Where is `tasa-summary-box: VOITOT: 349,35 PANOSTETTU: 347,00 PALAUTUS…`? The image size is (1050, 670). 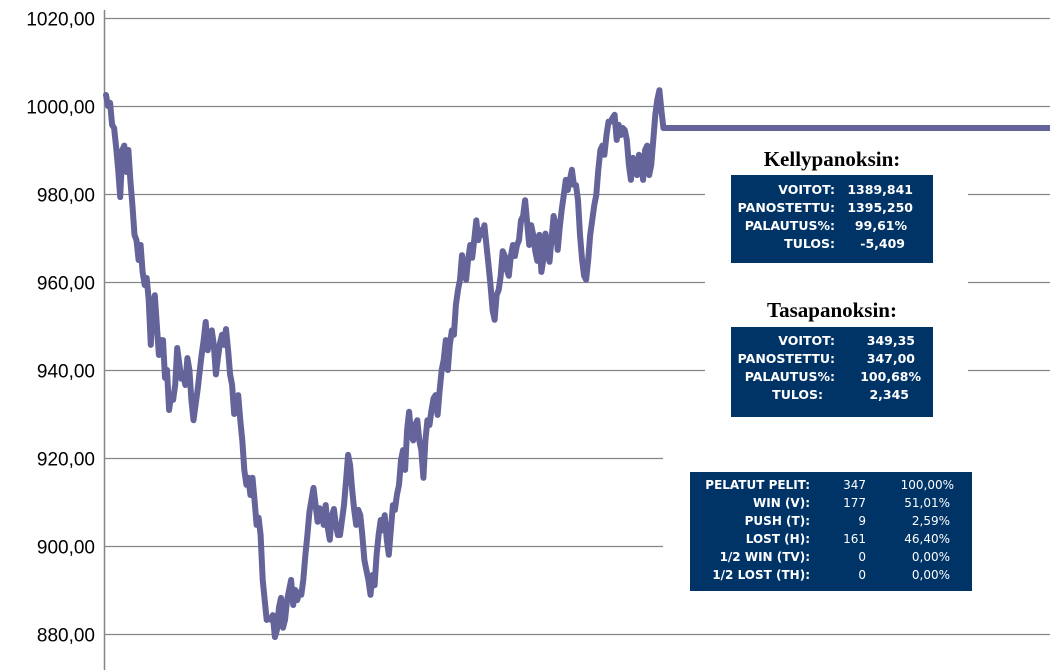
tasa-summary-box: VOITOT: 349,35 PANOSTETTU: 347,00 PALAUTUS… is located at coordinates (832, 372).